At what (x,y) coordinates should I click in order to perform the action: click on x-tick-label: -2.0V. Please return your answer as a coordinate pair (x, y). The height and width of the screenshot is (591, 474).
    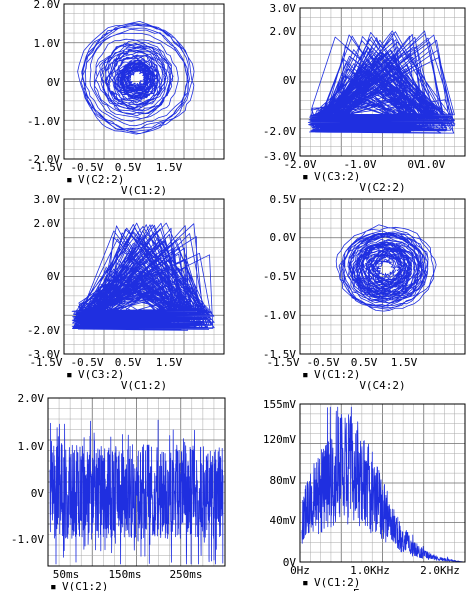
    Looking at the image, I should click on (299, 164).